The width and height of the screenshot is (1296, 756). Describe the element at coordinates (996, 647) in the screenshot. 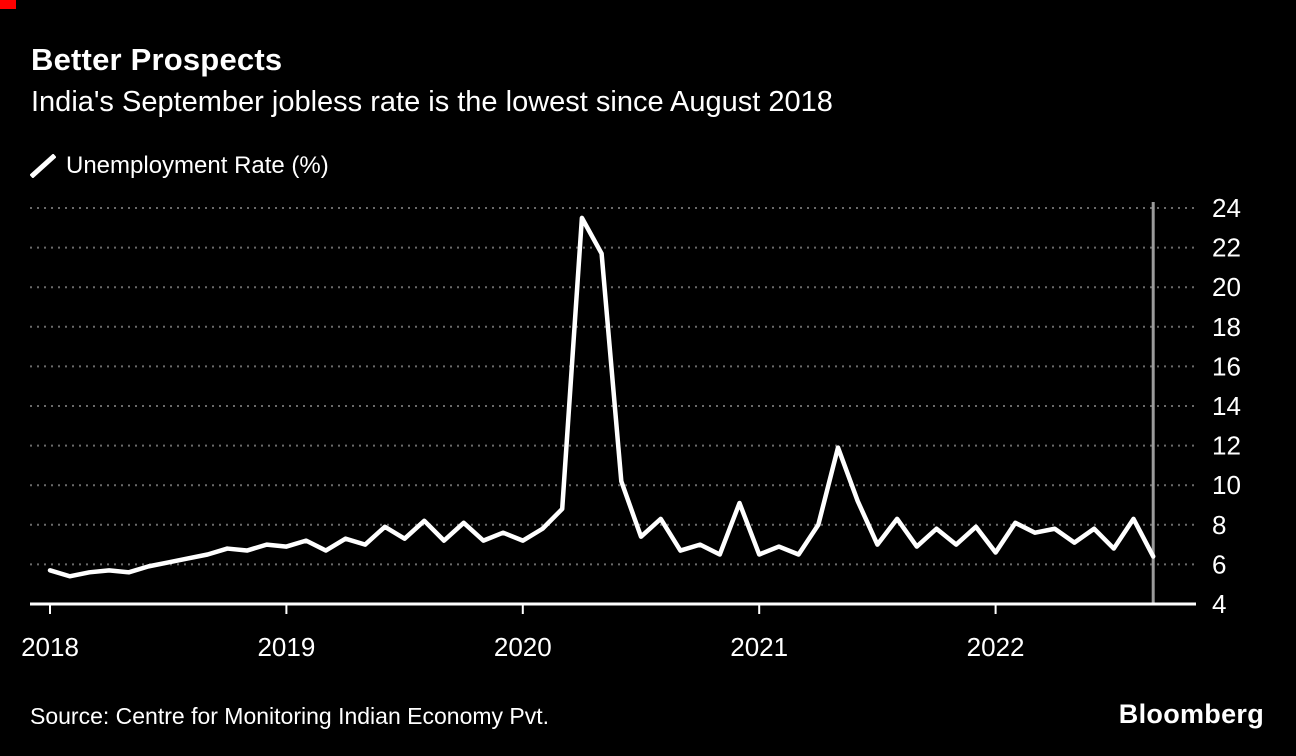

I see `x-axis-label: 2022` at that location.